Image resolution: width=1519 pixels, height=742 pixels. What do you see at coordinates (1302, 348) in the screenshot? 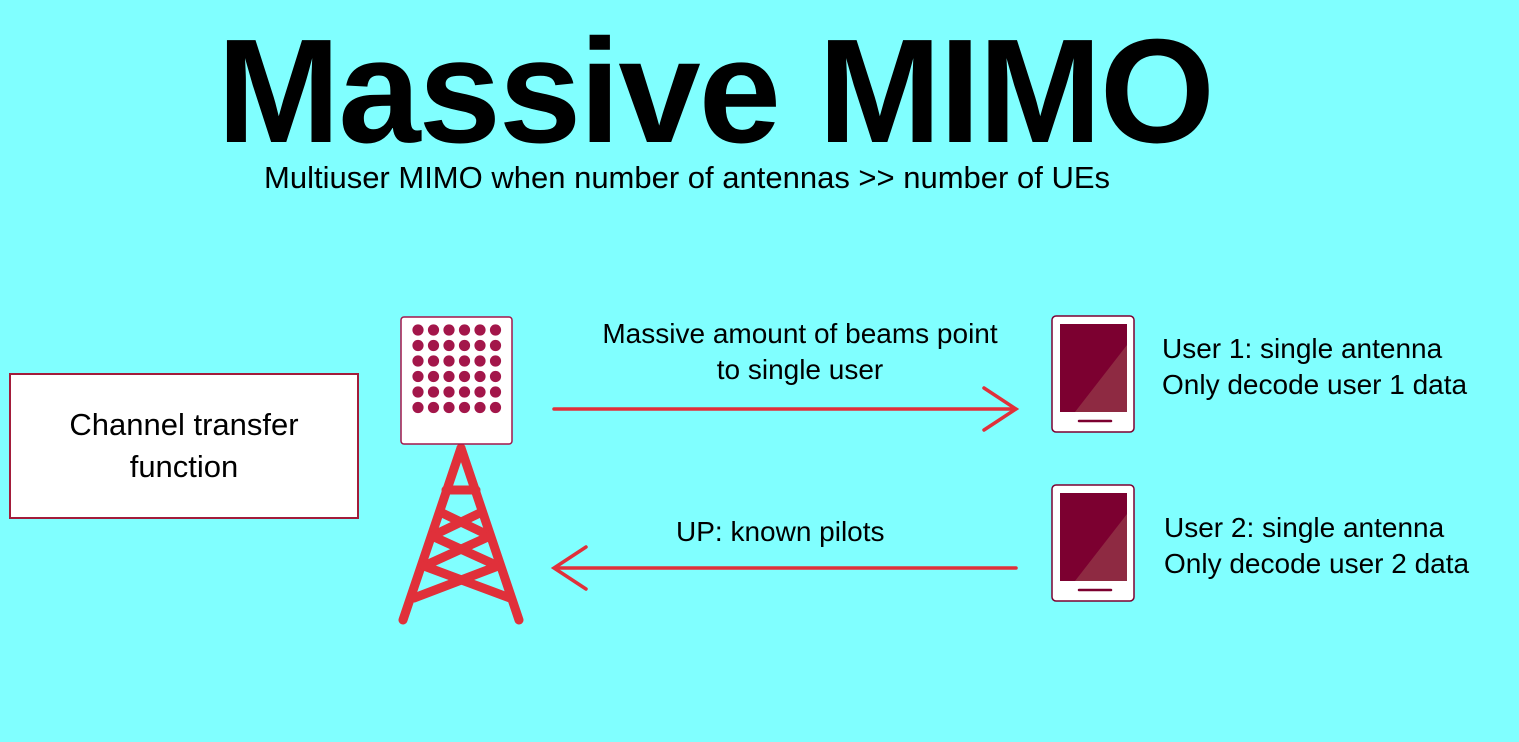
I see `user-1-antenna-text: User 1: single antenna` at bounding box center [1302, 348].